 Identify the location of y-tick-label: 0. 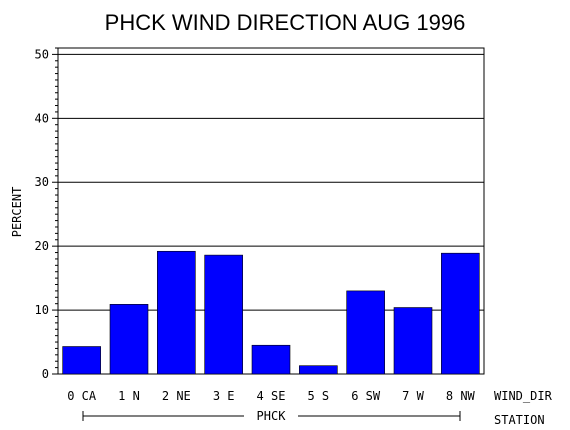
(45, 374).